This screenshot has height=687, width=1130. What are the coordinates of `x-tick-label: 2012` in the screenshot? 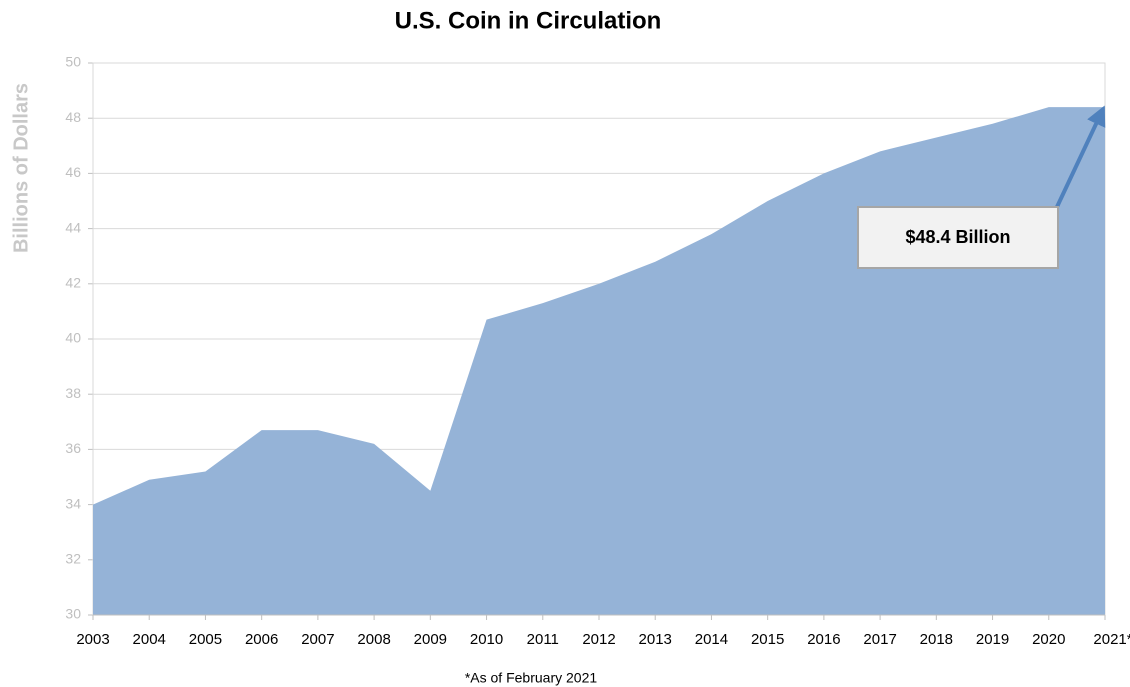 It's located at (598, 639).